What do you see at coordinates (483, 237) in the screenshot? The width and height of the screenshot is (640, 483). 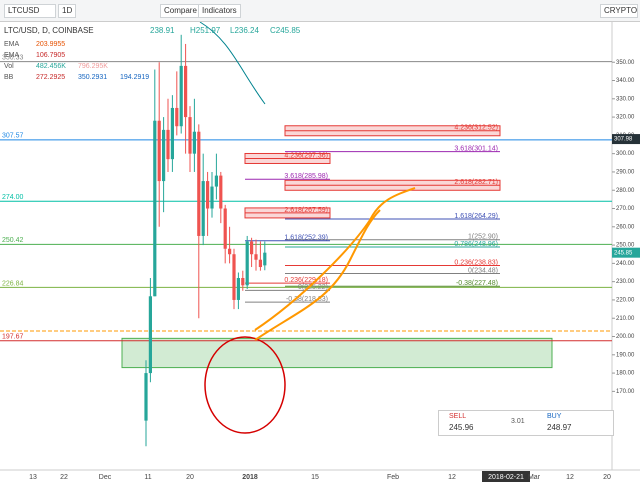 I see `fib-label: 1(252.90)` at bounding box center [483, 237].